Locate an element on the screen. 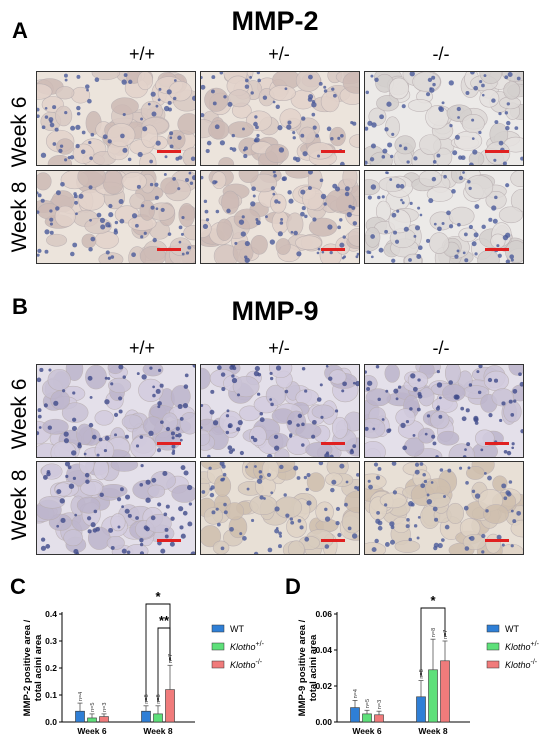  scale-bar is located at coordinates (497, 443).